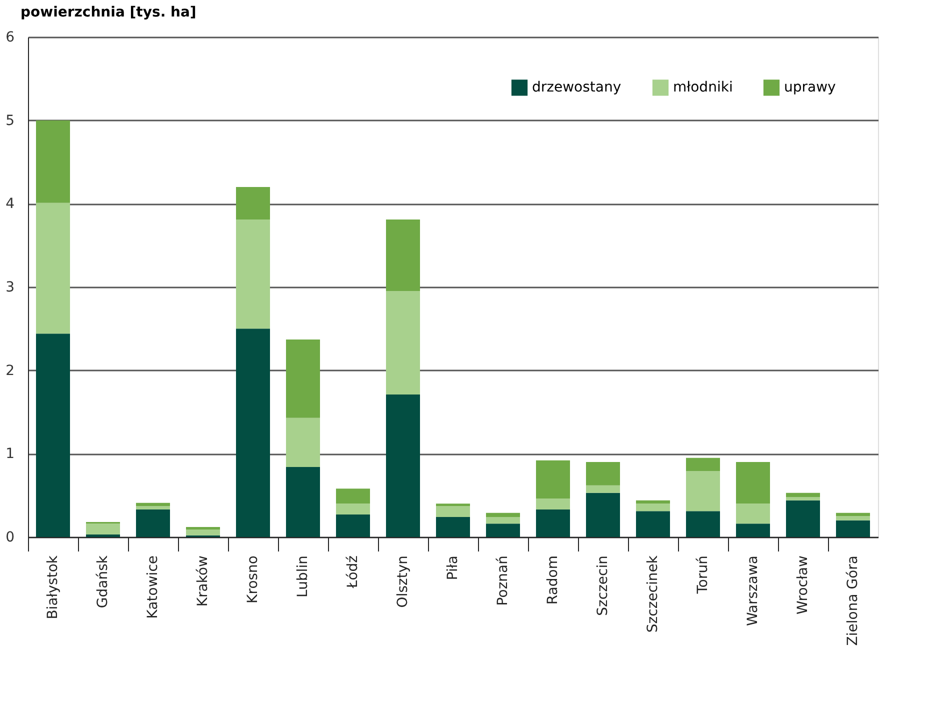  What do you see at coordinates (10, 538) in the screenshot?
I see `y-tick-label: 0` at bounding box center [10, 538].